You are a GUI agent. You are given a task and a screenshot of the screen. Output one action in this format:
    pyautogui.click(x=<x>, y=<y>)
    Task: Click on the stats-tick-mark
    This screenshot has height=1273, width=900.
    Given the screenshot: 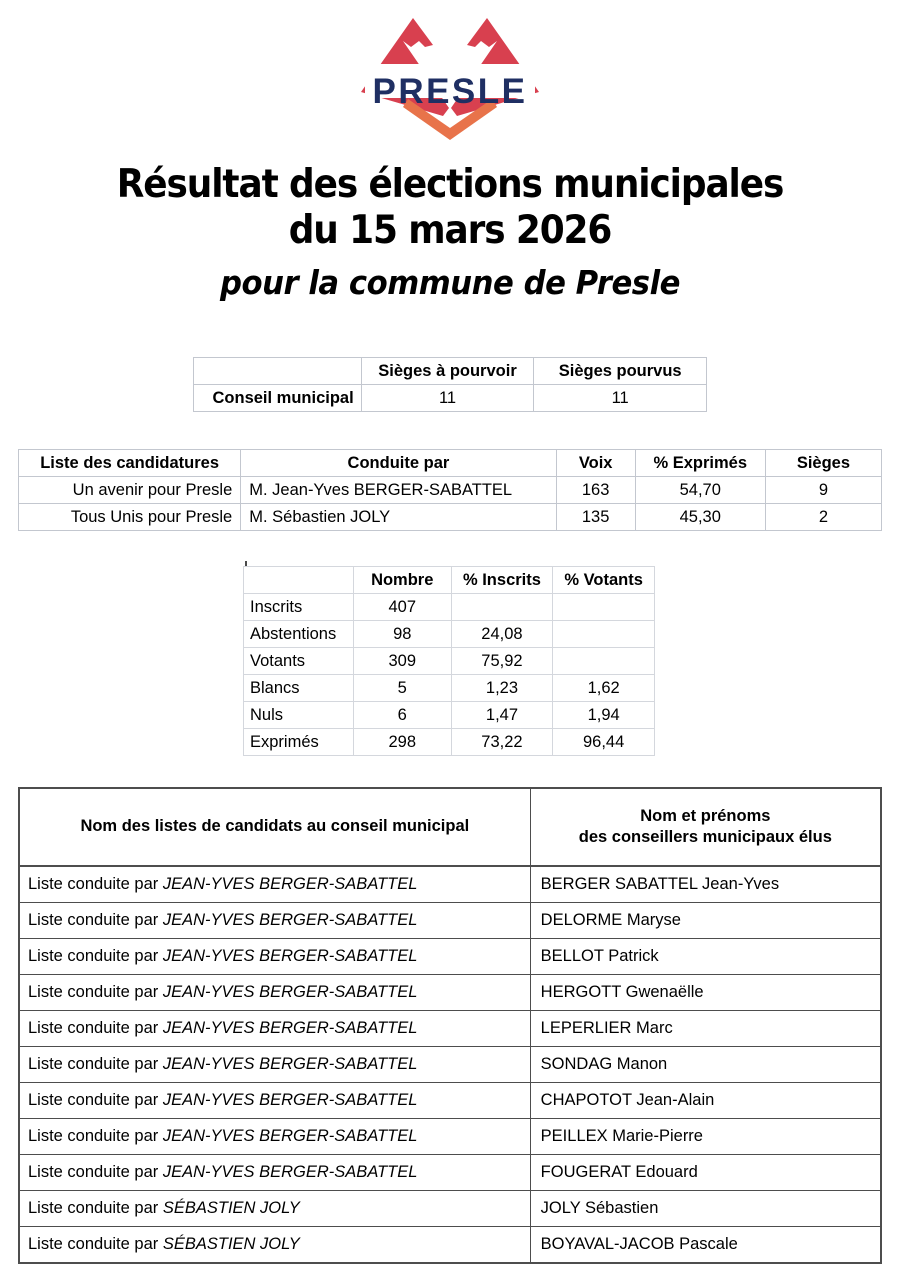 What is the action you would take?
    pyautogui.click(x=246, y=564)
    